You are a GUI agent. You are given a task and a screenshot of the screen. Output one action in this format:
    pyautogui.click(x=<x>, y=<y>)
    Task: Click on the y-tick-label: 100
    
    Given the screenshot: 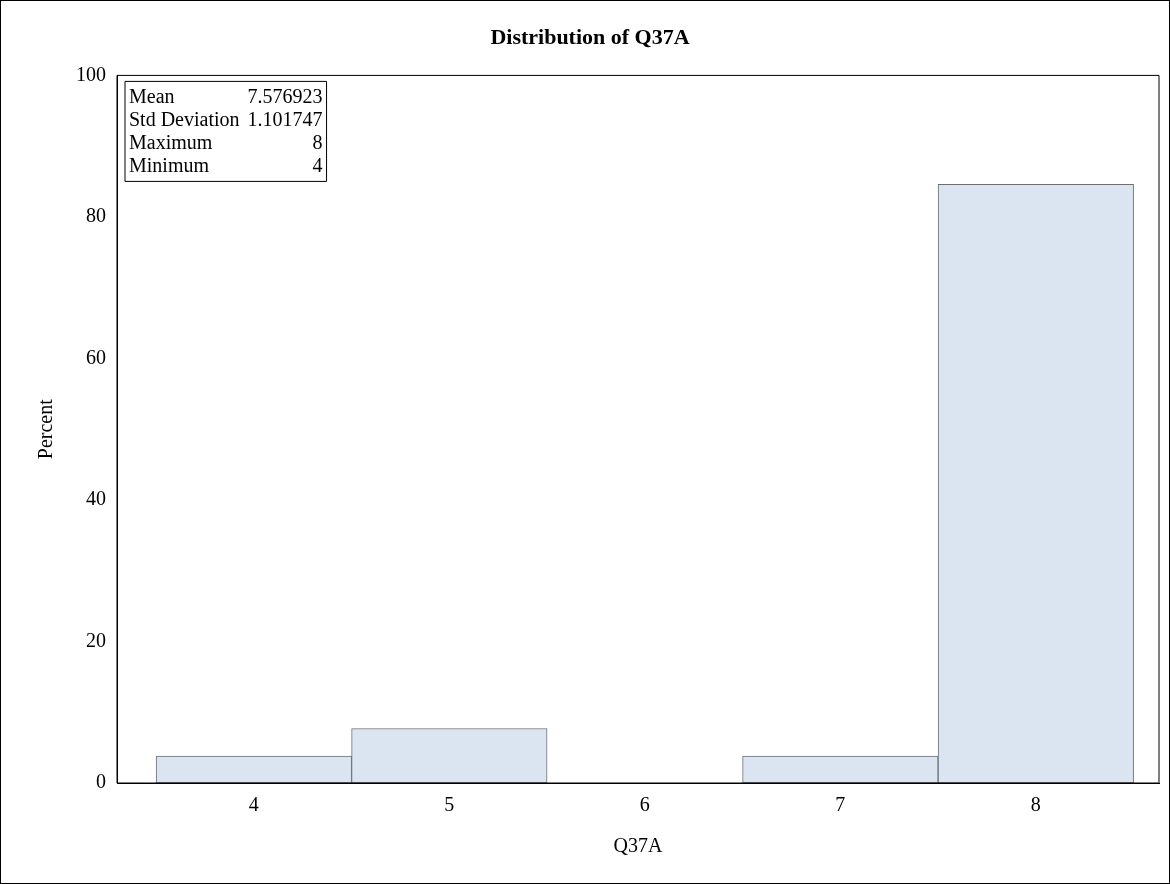 What is the action you would take?
    pyautogui.click(x=91, y=73)
    